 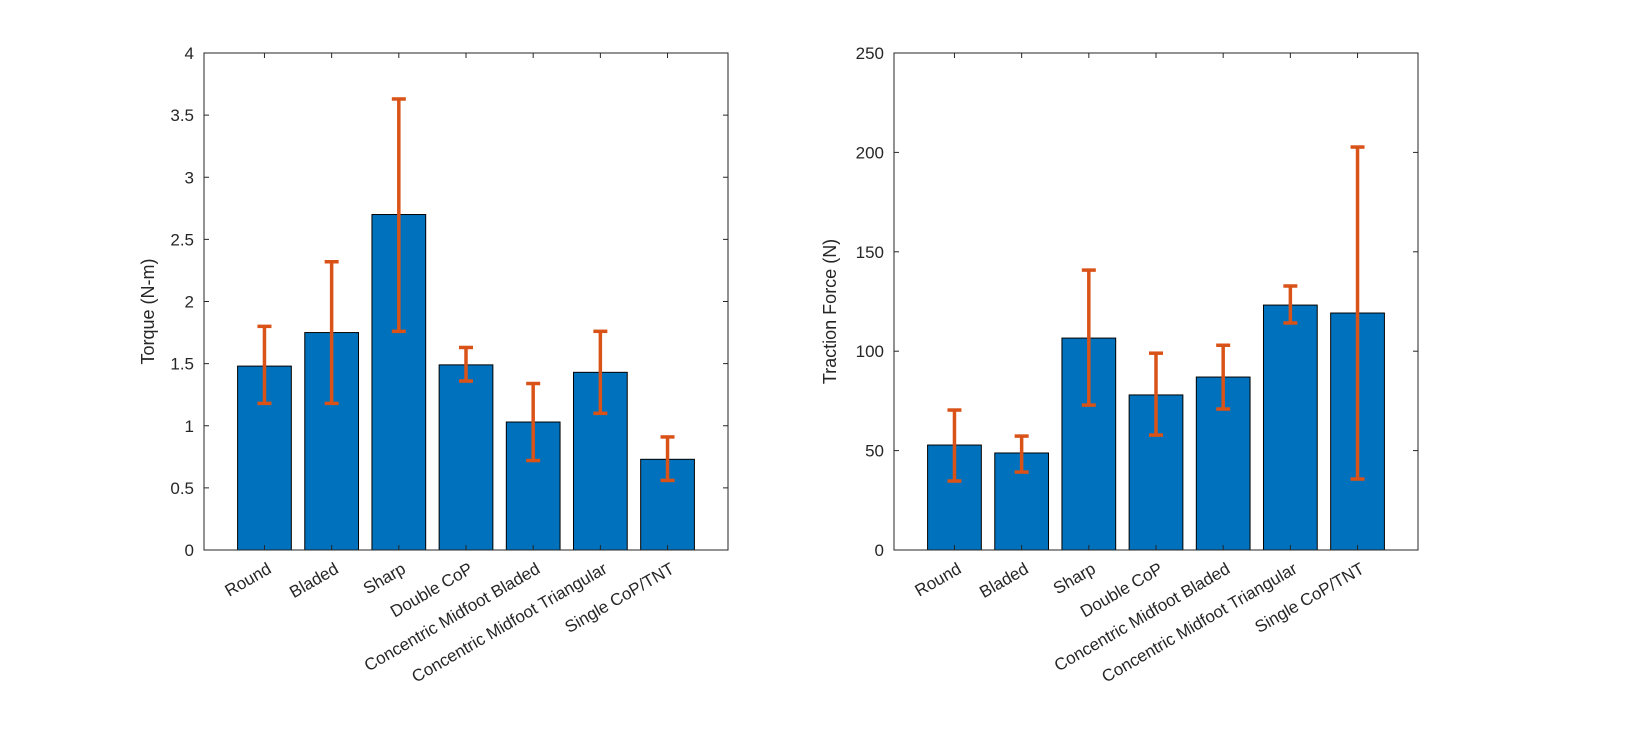 I want to click on y-tick-label: 100, so click(x=870, y=351).